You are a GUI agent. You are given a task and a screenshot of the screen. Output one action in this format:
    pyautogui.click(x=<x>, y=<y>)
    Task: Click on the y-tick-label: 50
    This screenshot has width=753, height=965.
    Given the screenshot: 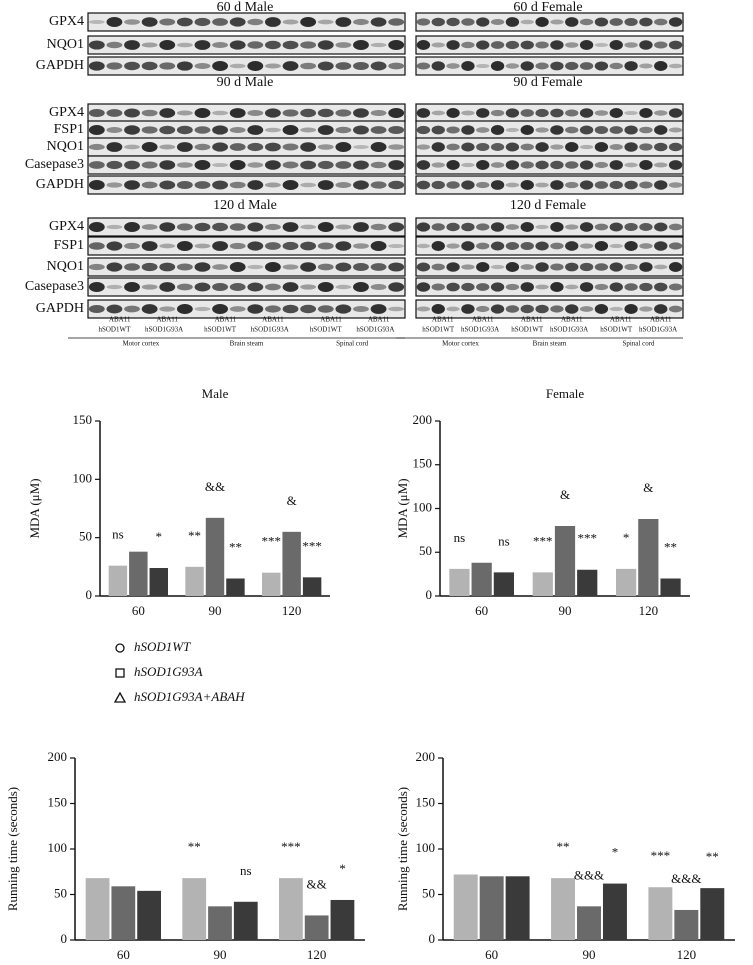 What is the action you would take?
    pyautogui.click(x=425, y=550)
    